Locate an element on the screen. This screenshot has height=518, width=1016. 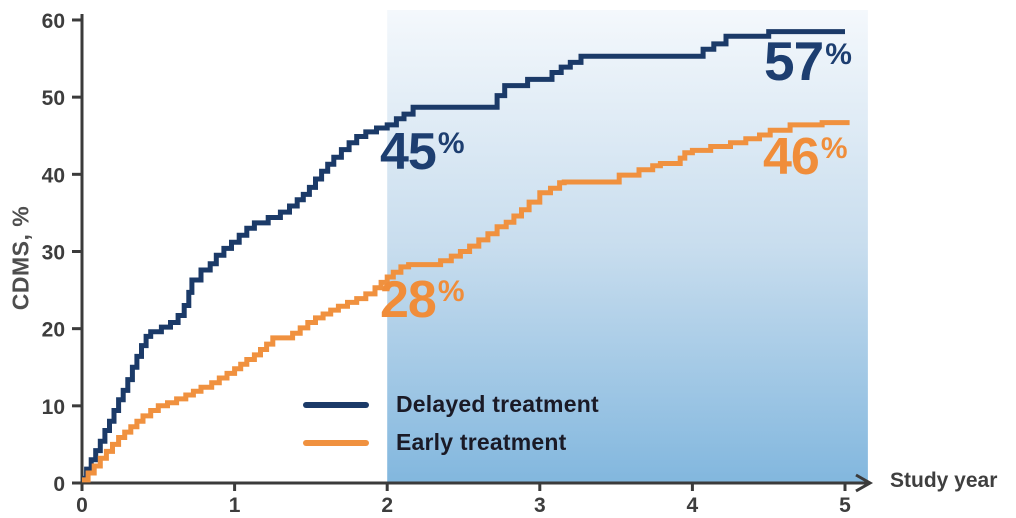
annotation-early-2yr: 28% is located at coordinates (422, 300).